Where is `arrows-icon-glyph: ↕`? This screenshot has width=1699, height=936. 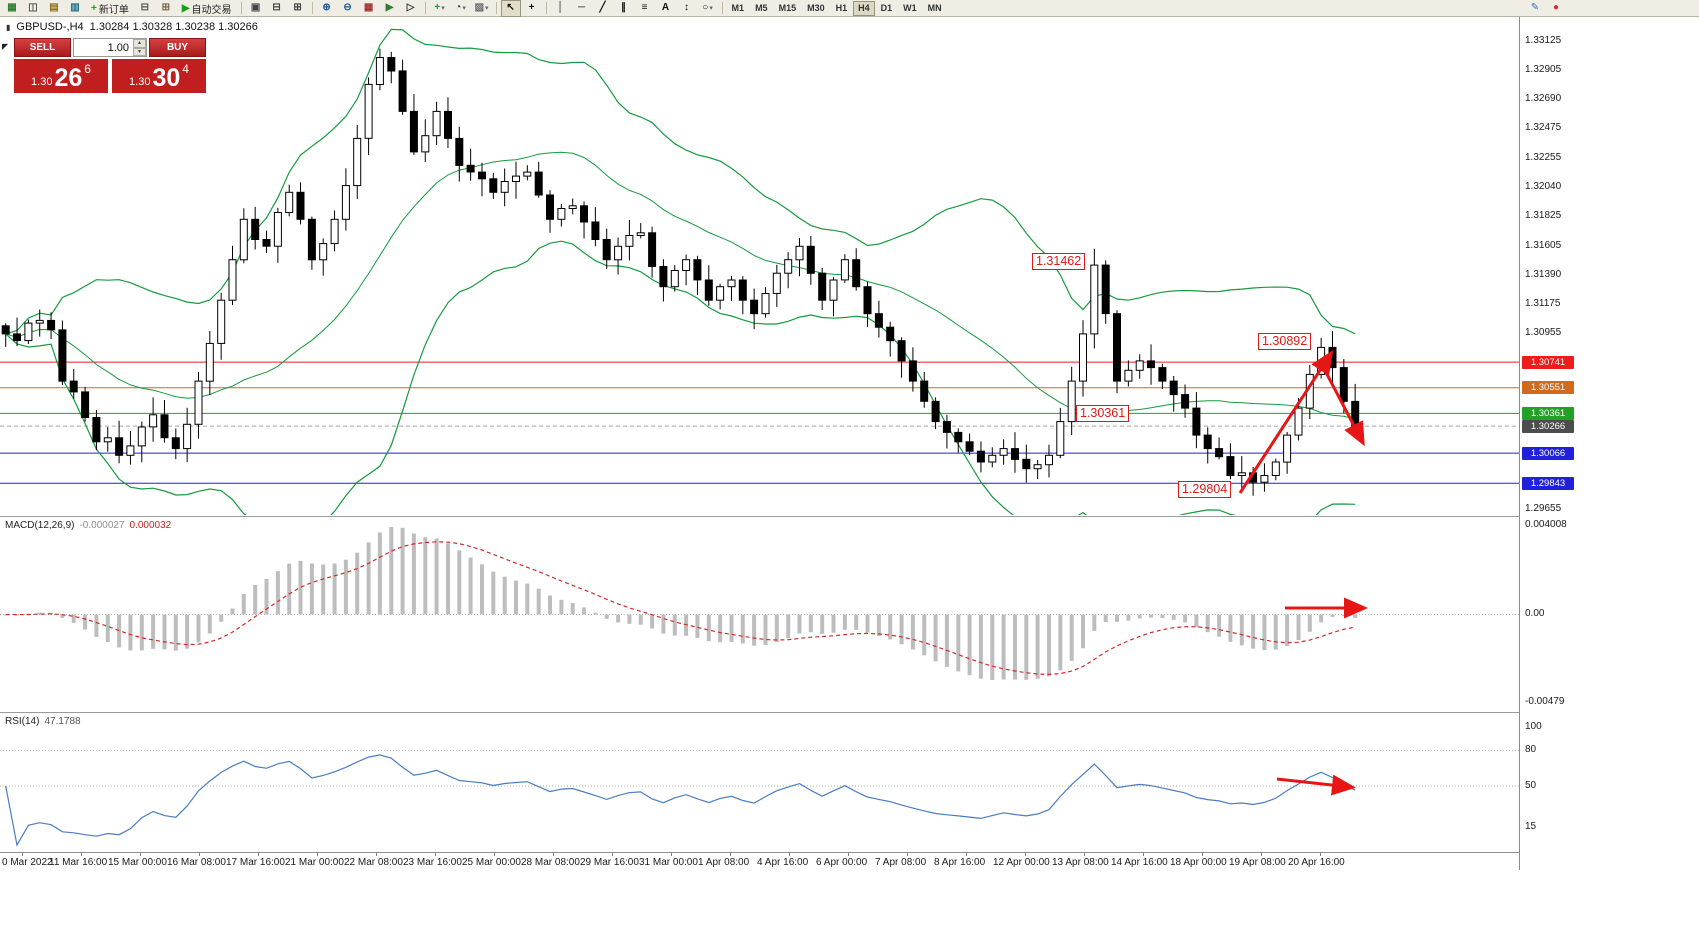 arrows-icon-glyph: ↕ is located at coordinates (687, 7).